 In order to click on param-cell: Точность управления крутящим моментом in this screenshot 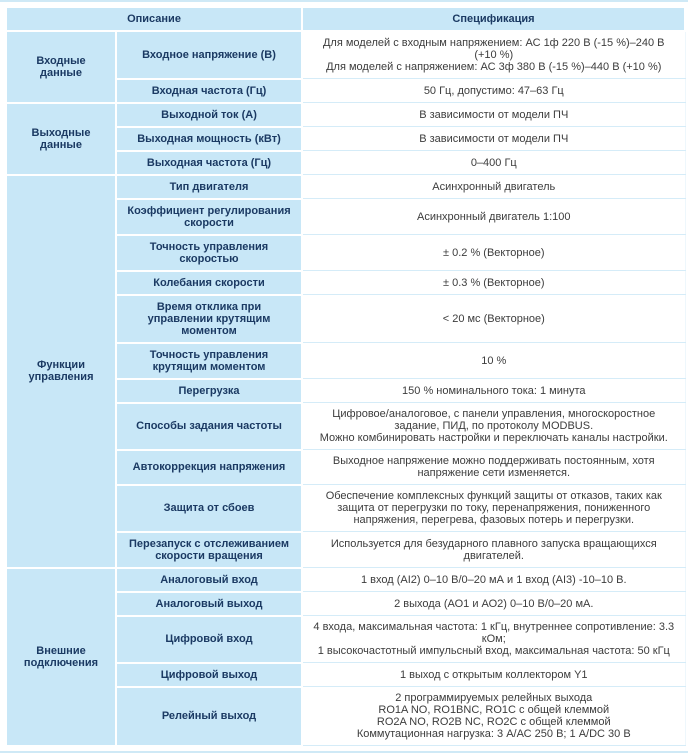, I will do `click(209, 360)`.